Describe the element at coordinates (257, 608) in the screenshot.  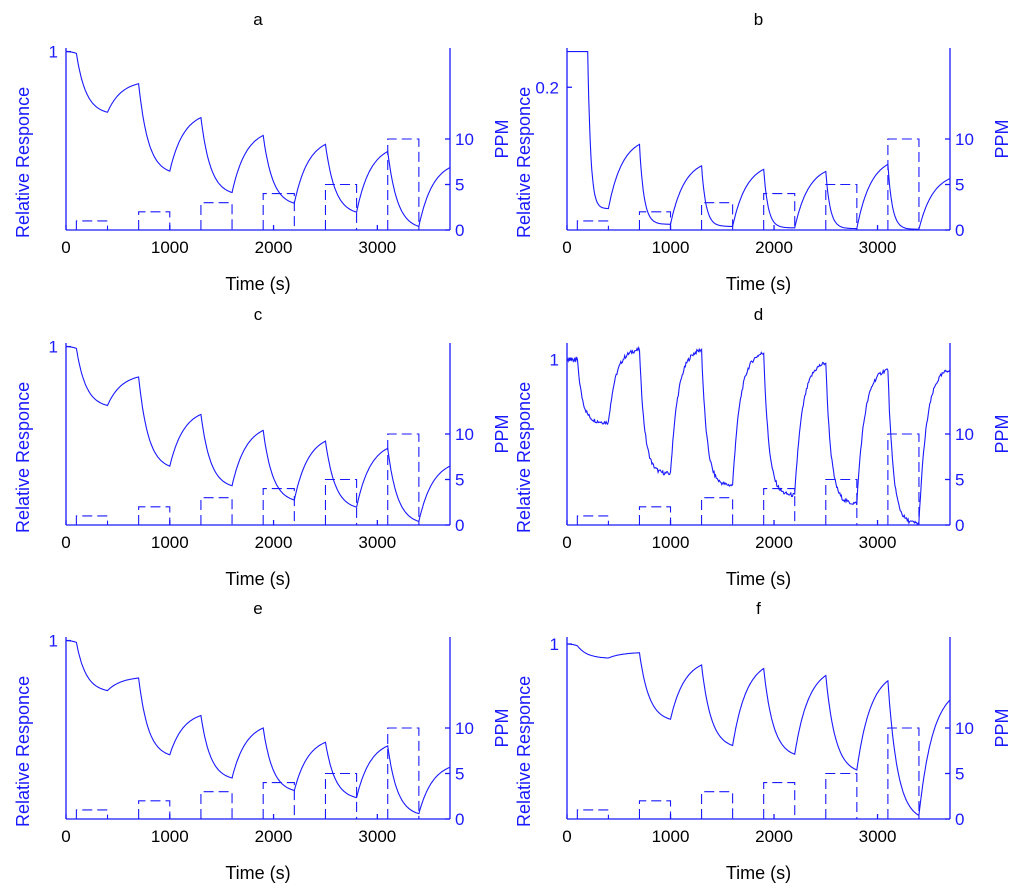
I see `panel-title: e` at that location.